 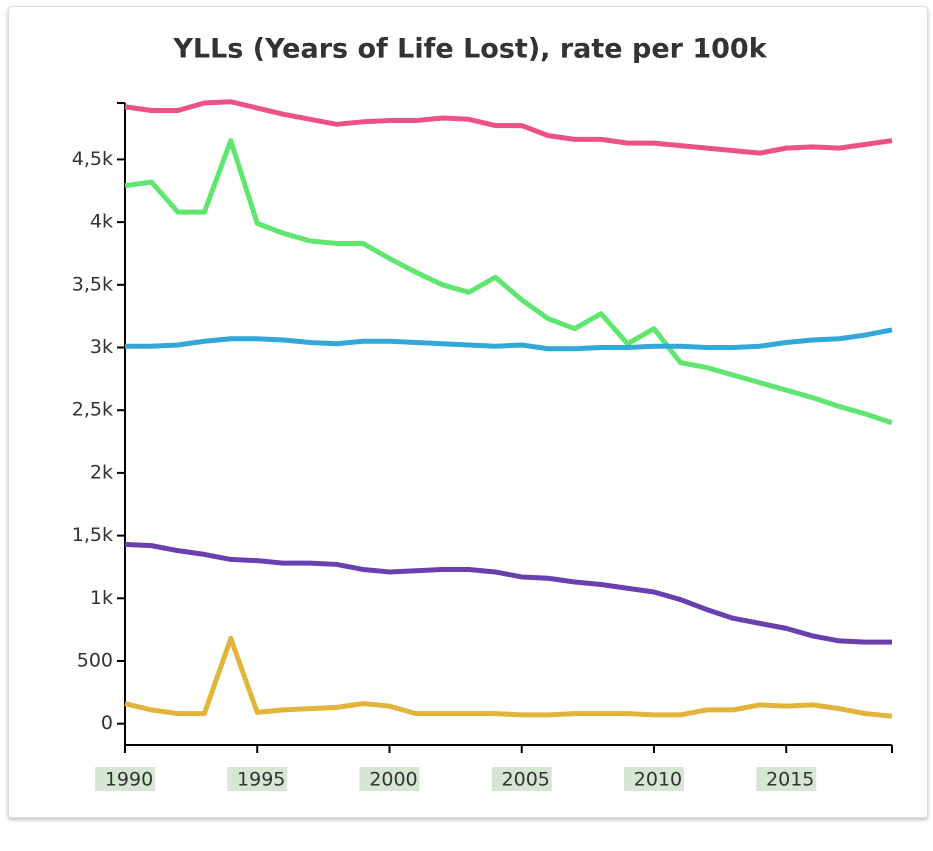 What do you see at coordinates (658, 780) in the screenshot?
I see `x-tick-label: 2010` at bounding box center [658, 780].